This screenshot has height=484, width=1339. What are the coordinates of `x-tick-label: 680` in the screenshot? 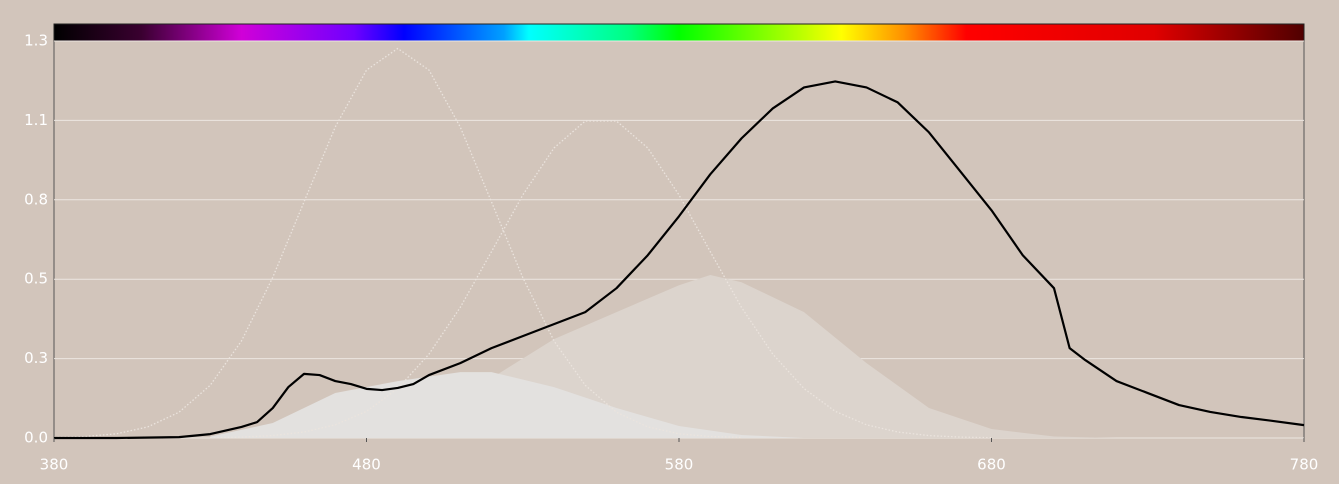 It's located at (991, 465).